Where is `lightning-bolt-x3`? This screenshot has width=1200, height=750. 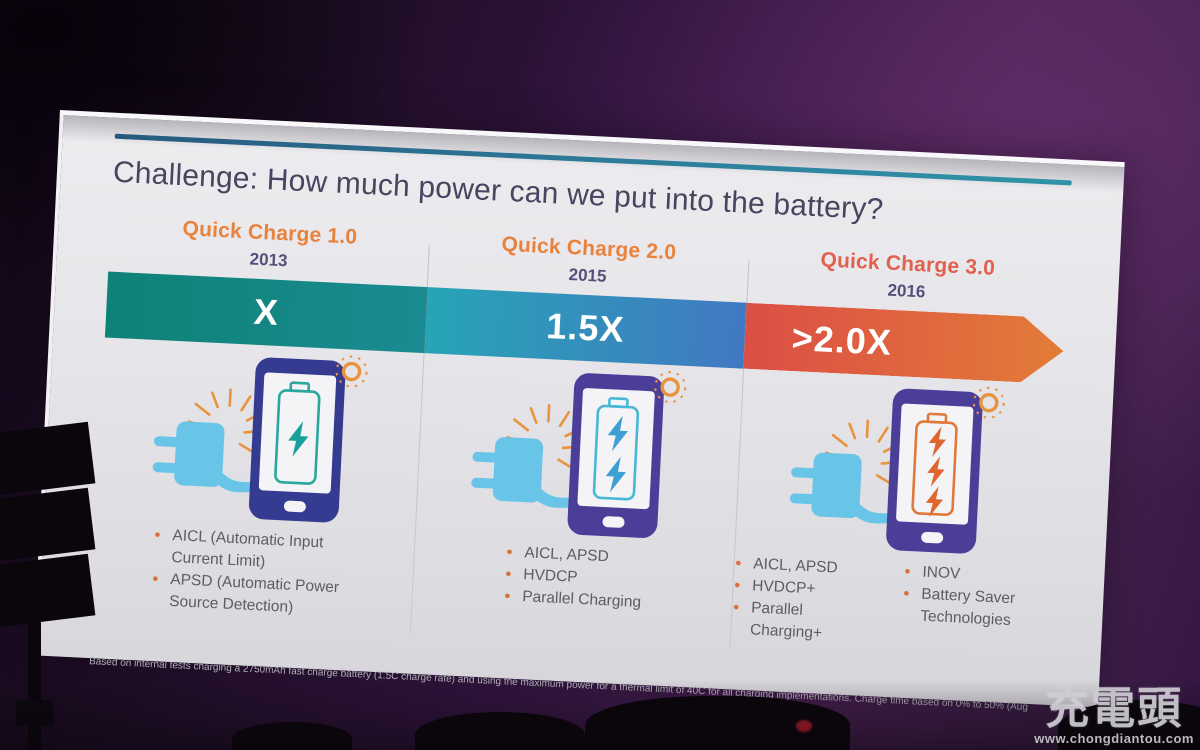 lightning-bolt-x3 is located at coordinates (936, 471).